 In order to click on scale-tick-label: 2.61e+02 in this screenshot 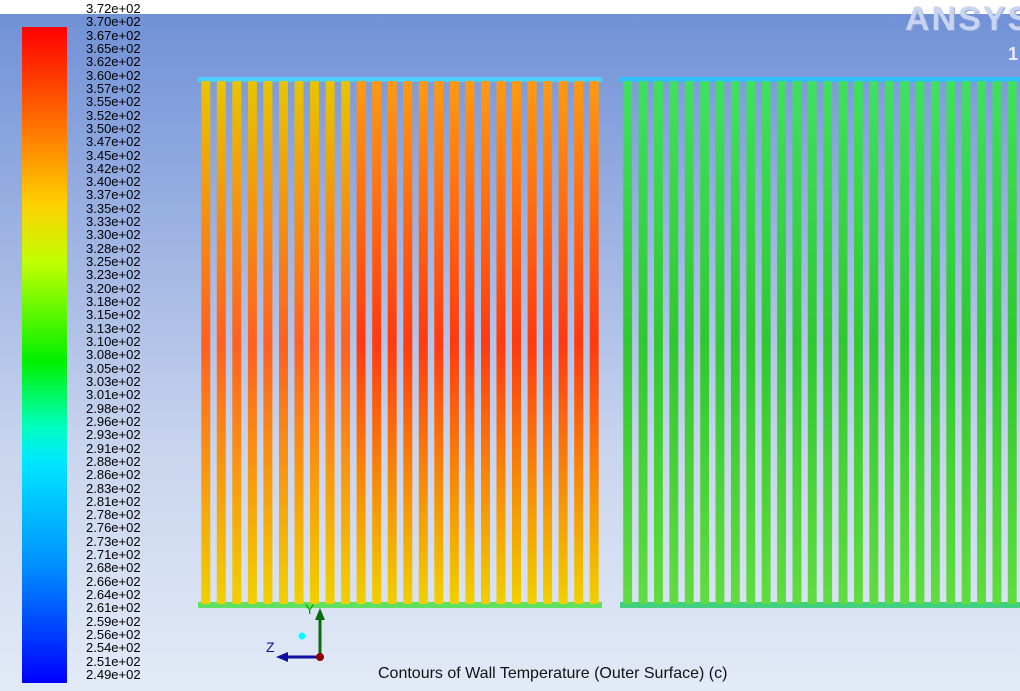, I will do `click(113, 608)`.